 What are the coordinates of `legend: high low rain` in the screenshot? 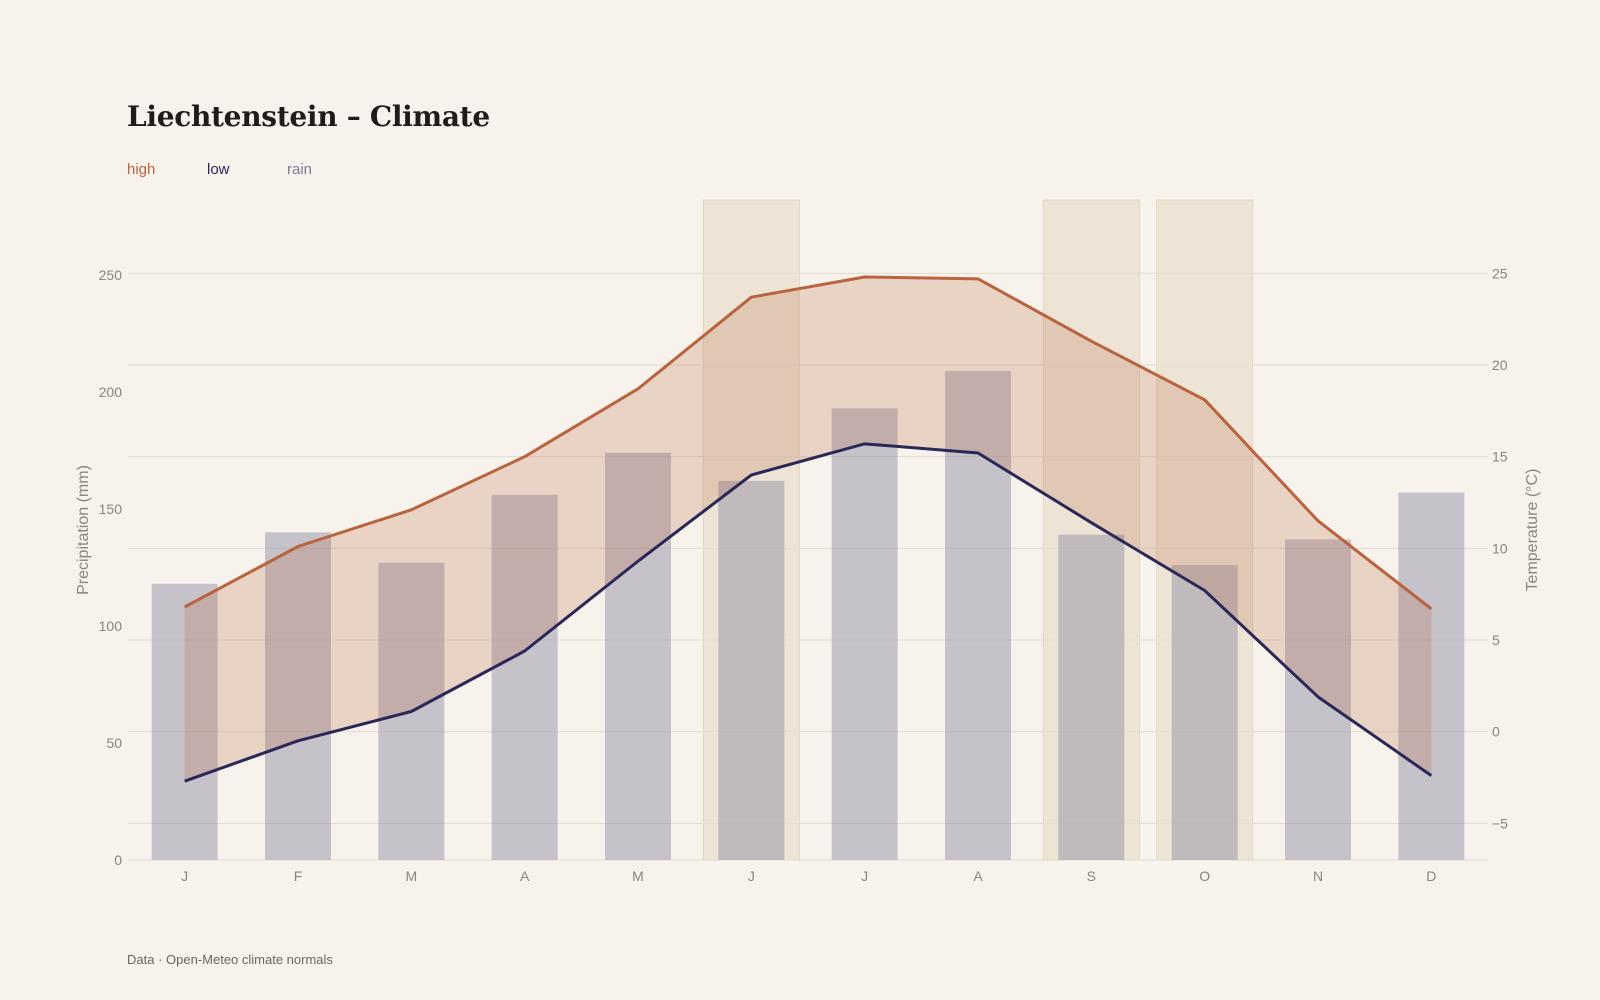 It's located at (247, 169).